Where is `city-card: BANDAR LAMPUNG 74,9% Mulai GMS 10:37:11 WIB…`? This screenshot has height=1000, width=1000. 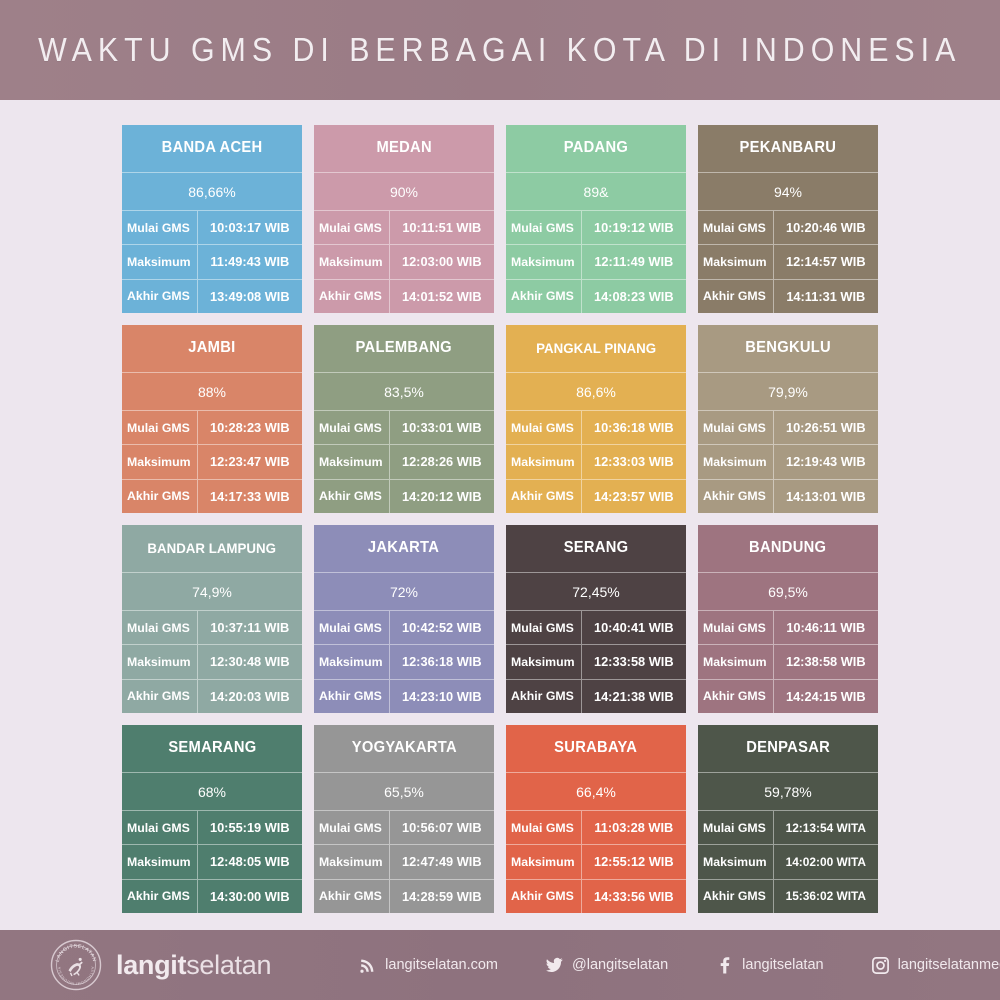
city-card: BANDAR LAMPUNG 74,9% Mulai GMS 10:37:11 WIB… is located at coordinates (212, 619).